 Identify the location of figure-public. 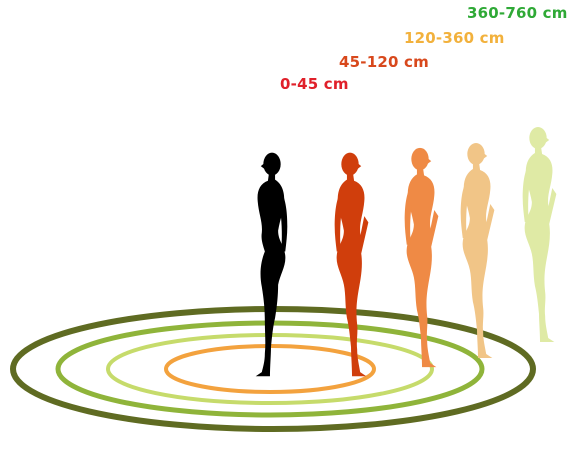
(539, 234).